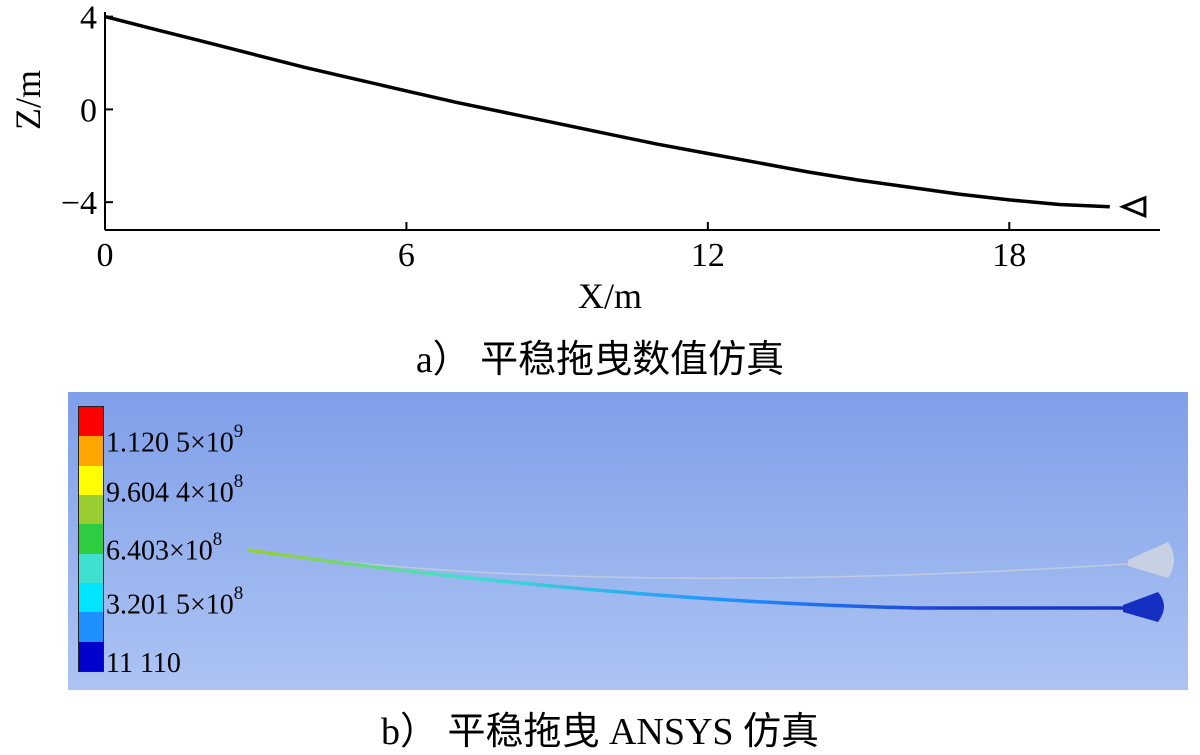 This screenshot has width=1200, height=755. I want to click on legend-mantissa: 3.201 5×10, so click(170, 605).